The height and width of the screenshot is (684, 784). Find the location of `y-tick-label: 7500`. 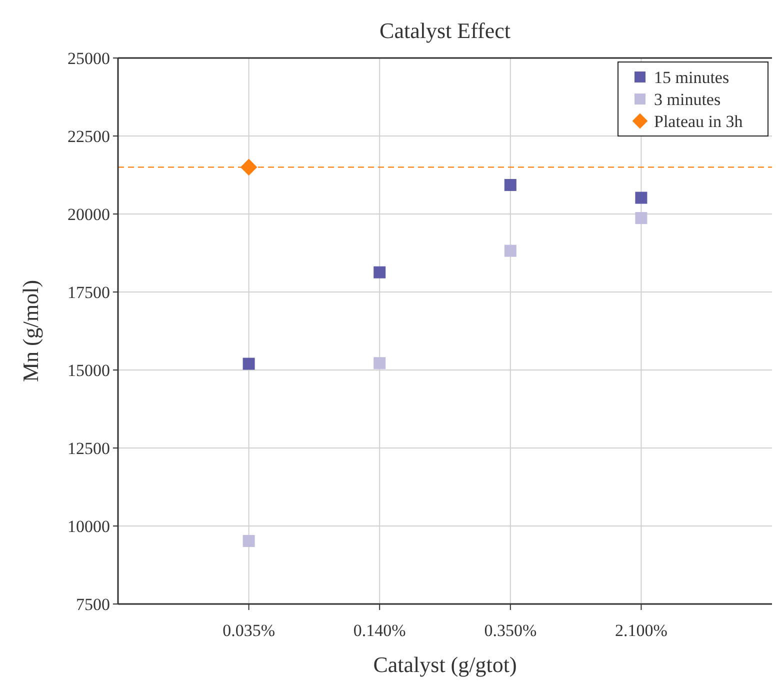

y-tick-label: 7500 is located at coordinates (93, 604).